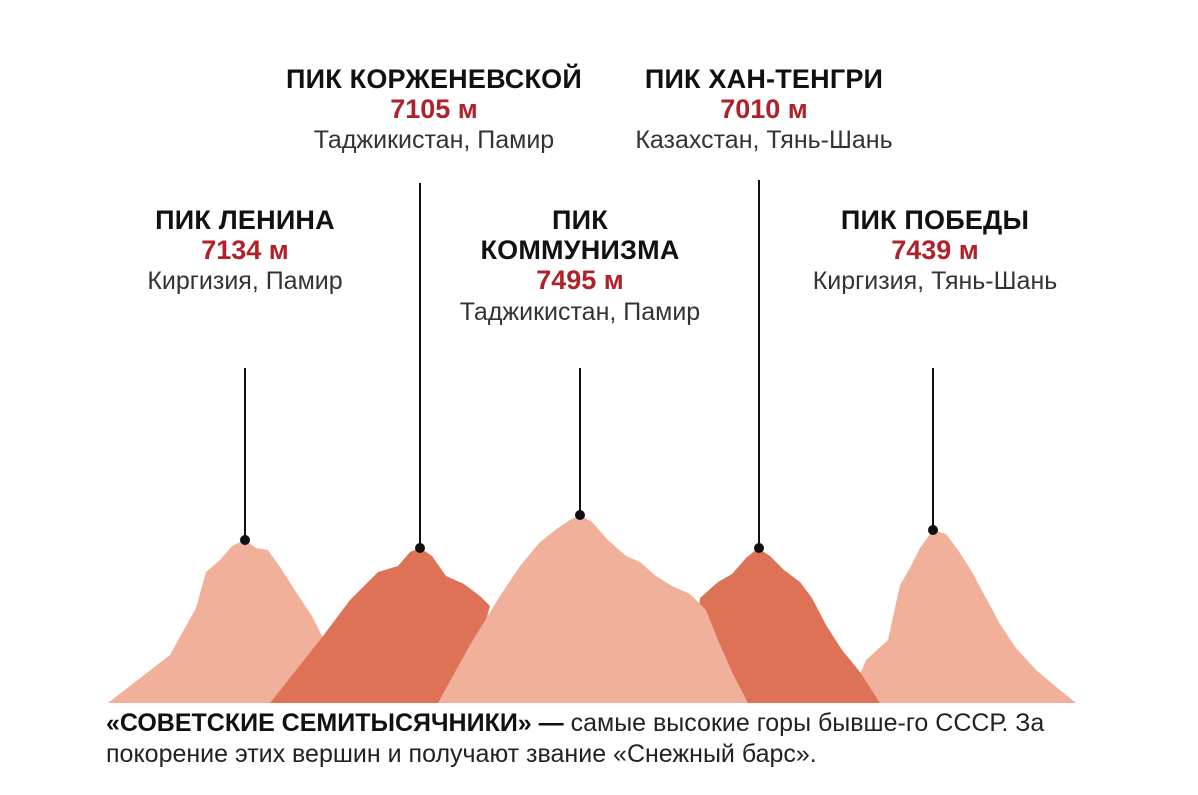 The height and width of the screenshot is (795, 1198). Describe the element at coordinates (580, 515) in the screenshot. I see `summit-dot-kommunizma` at that location.